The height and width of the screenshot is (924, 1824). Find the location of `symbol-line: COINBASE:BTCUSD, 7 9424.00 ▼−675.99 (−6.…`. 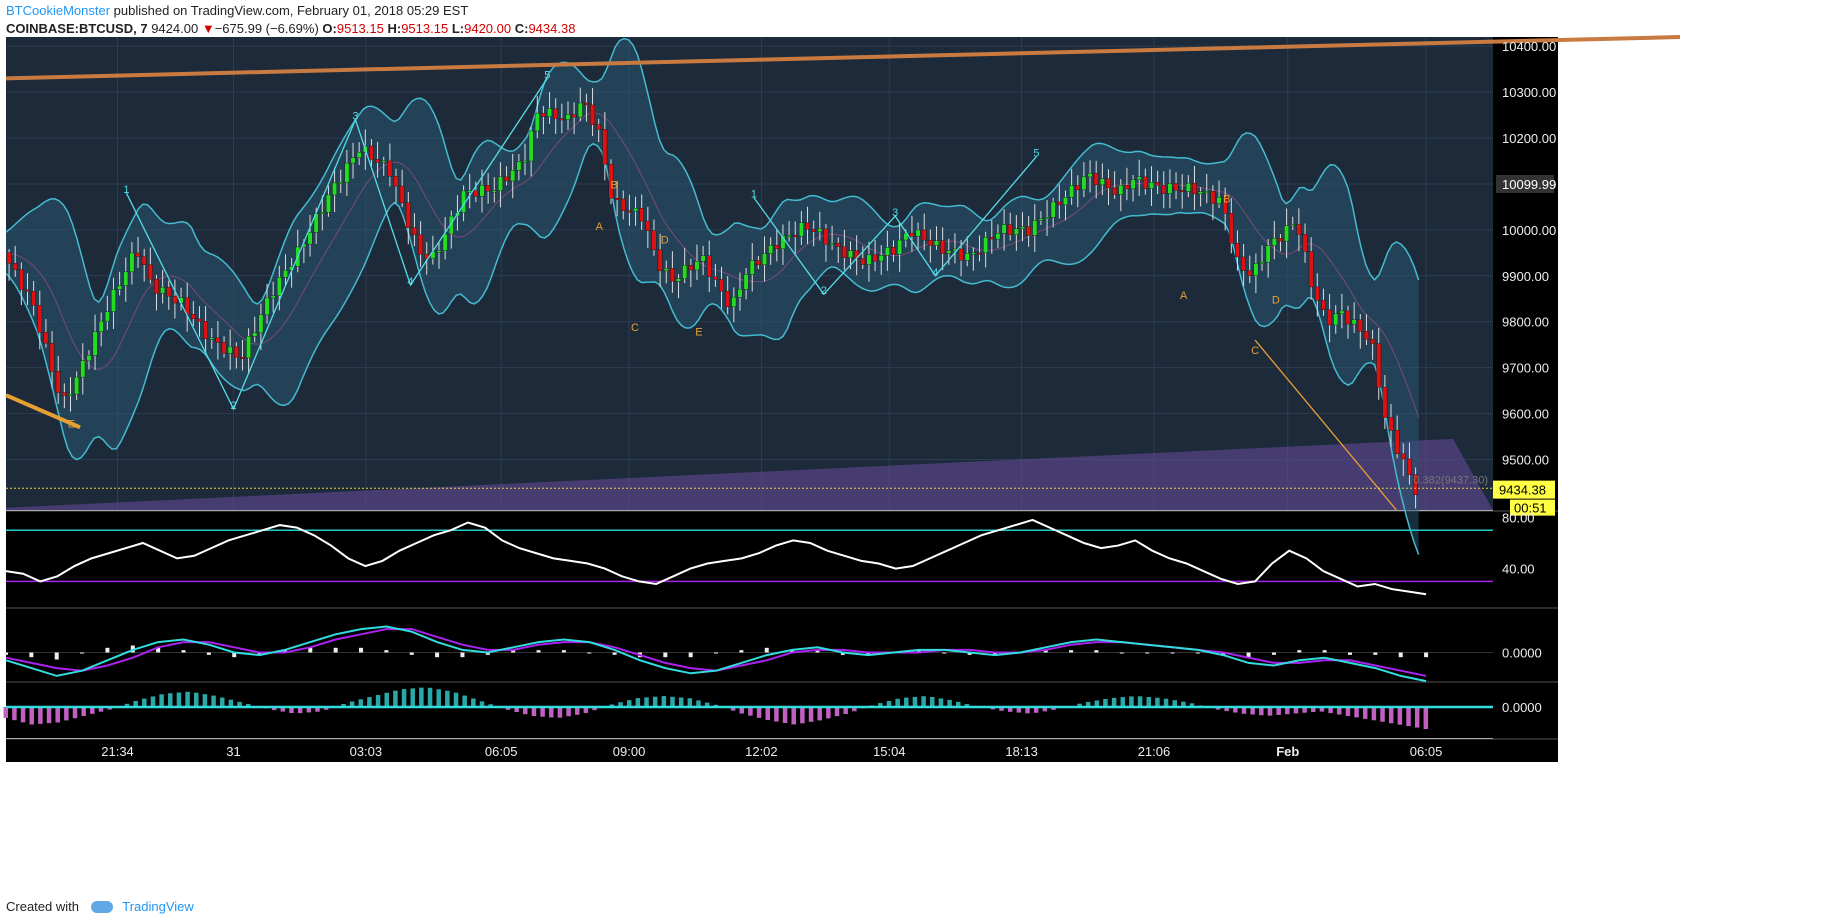

symbol-line: COINBASE:BTCUSD, 7 9424.00 ▼−675.99 (−6.… is located at coordinates (290, 28).